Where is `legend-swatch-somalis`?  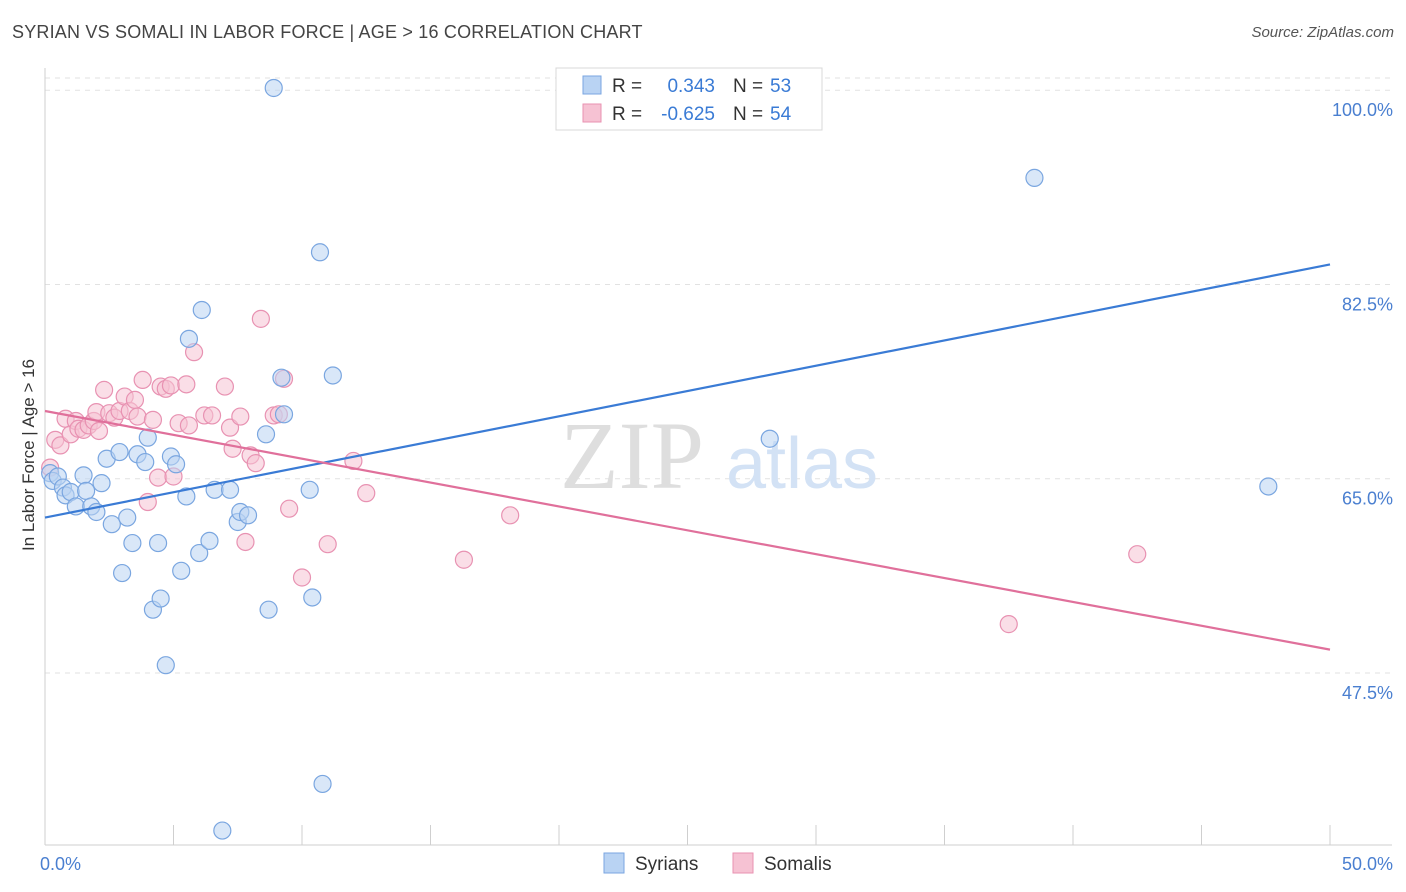 legend-swatch-somalis is located at coordinates (592, 113).